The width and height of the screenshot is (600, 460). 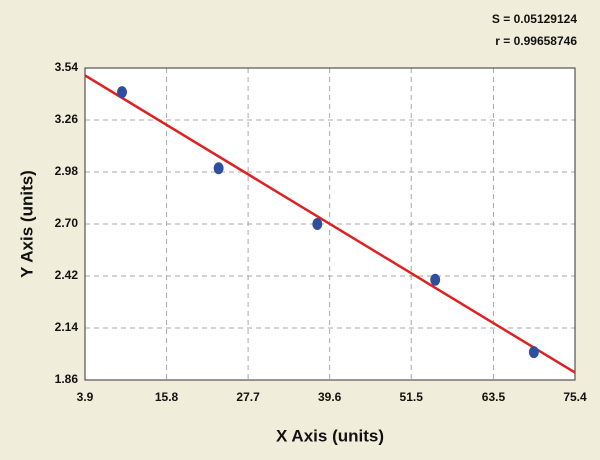 I want to click on y-tick-label: 2.70, so click(x=67, y=223).